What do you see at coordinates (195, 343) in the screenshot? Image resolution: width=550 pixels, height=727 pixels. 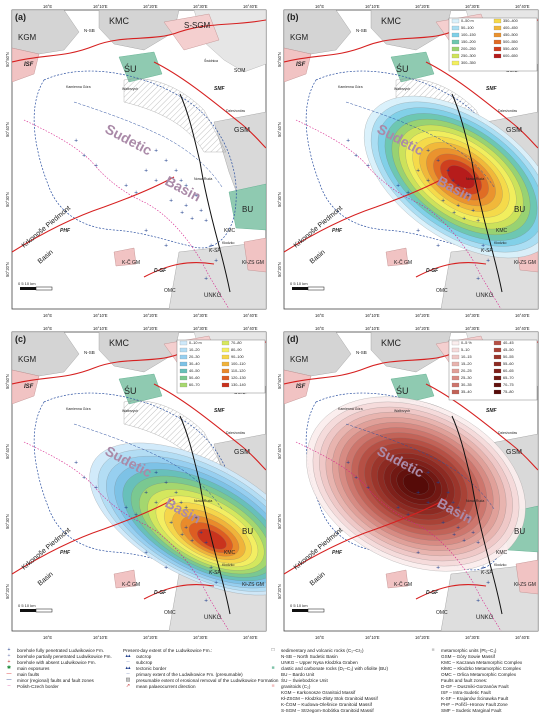 I see `inset-legend-label: 0–10 m` at bounding box center [195, 343].